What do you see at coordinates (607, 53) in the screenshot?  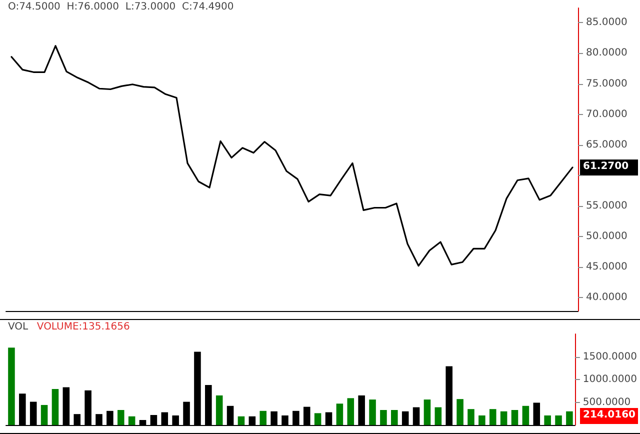 I see `y-tick-label: 80.0000` at bounding box center [607, 53].